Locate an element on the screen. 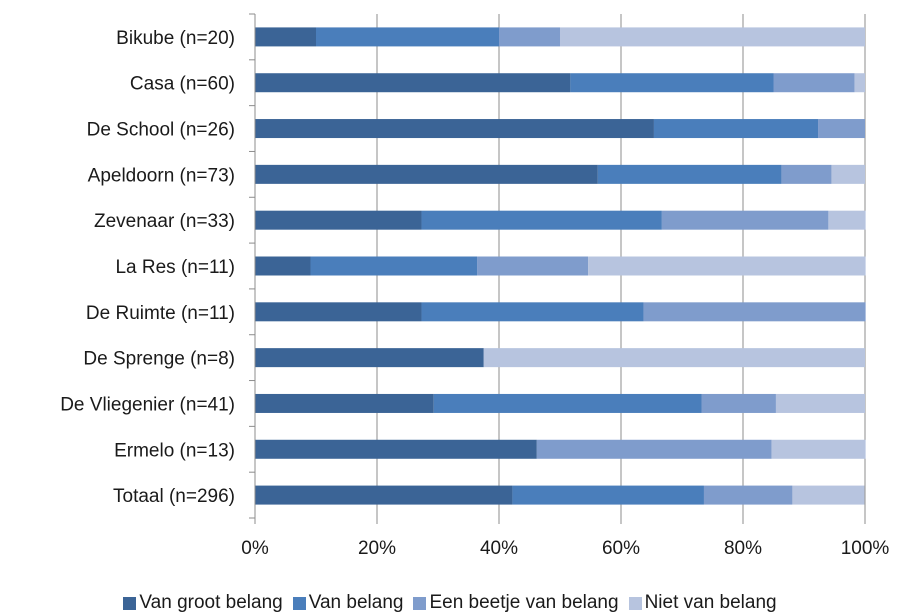 The width and height of the screenshot is (900, 616). category-label: La Res (n=11) is located at coordinates (175, 267).